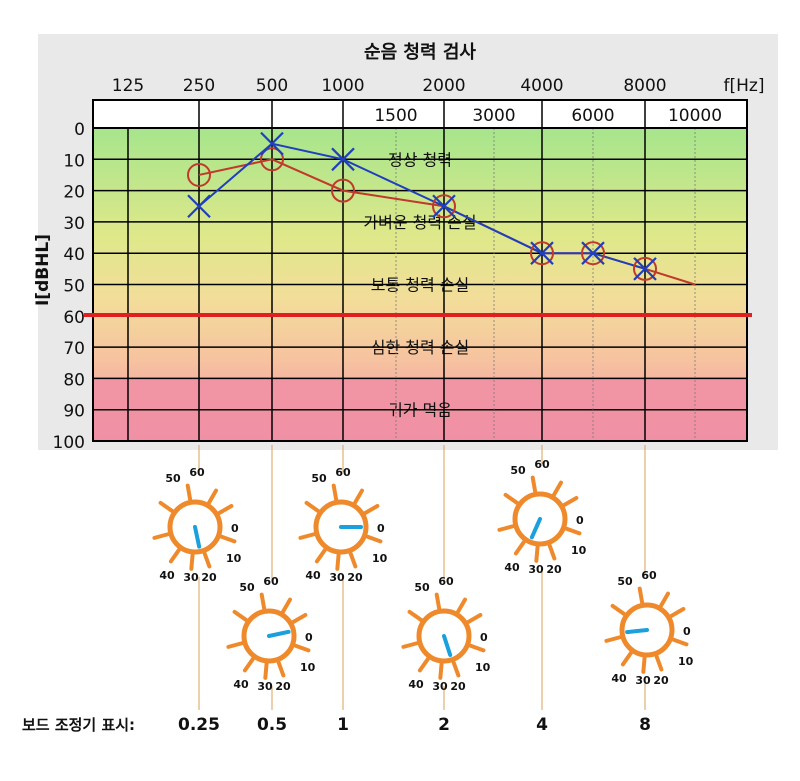  What do you see at coordinates (744, 86) in the screenshot?
I see `x-axis-label: f[Hz]` at bounding box center [744, 86].